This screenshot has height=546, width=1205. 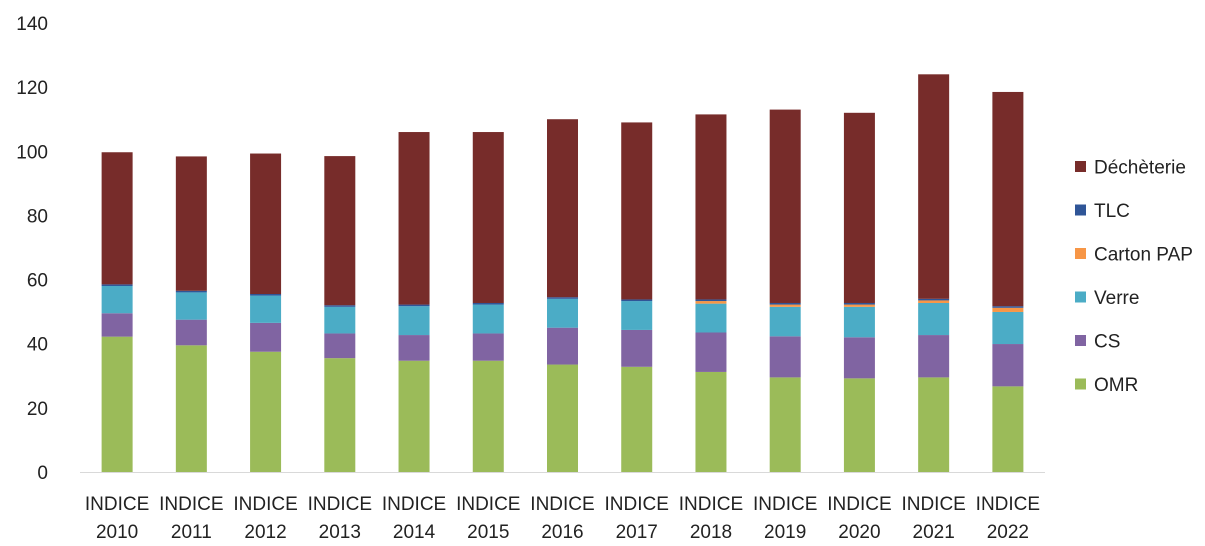 What do you see at coordinates (191, 517) in the screenshot?
I see `x-tick-label: INDICE 2011` at bounding box center [191, 517].